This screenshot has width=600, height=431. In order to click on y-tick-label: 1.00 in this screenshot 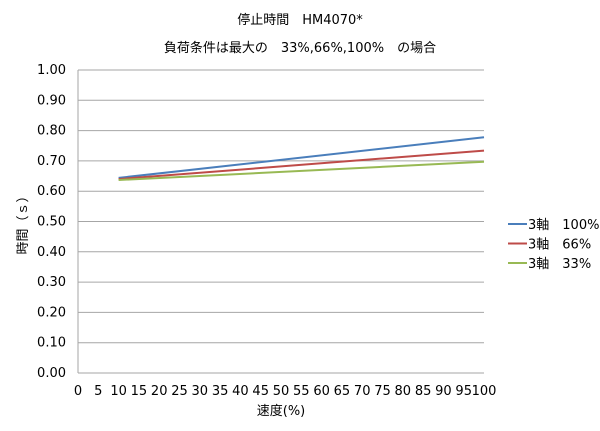, I will do `click(51, 70)`.